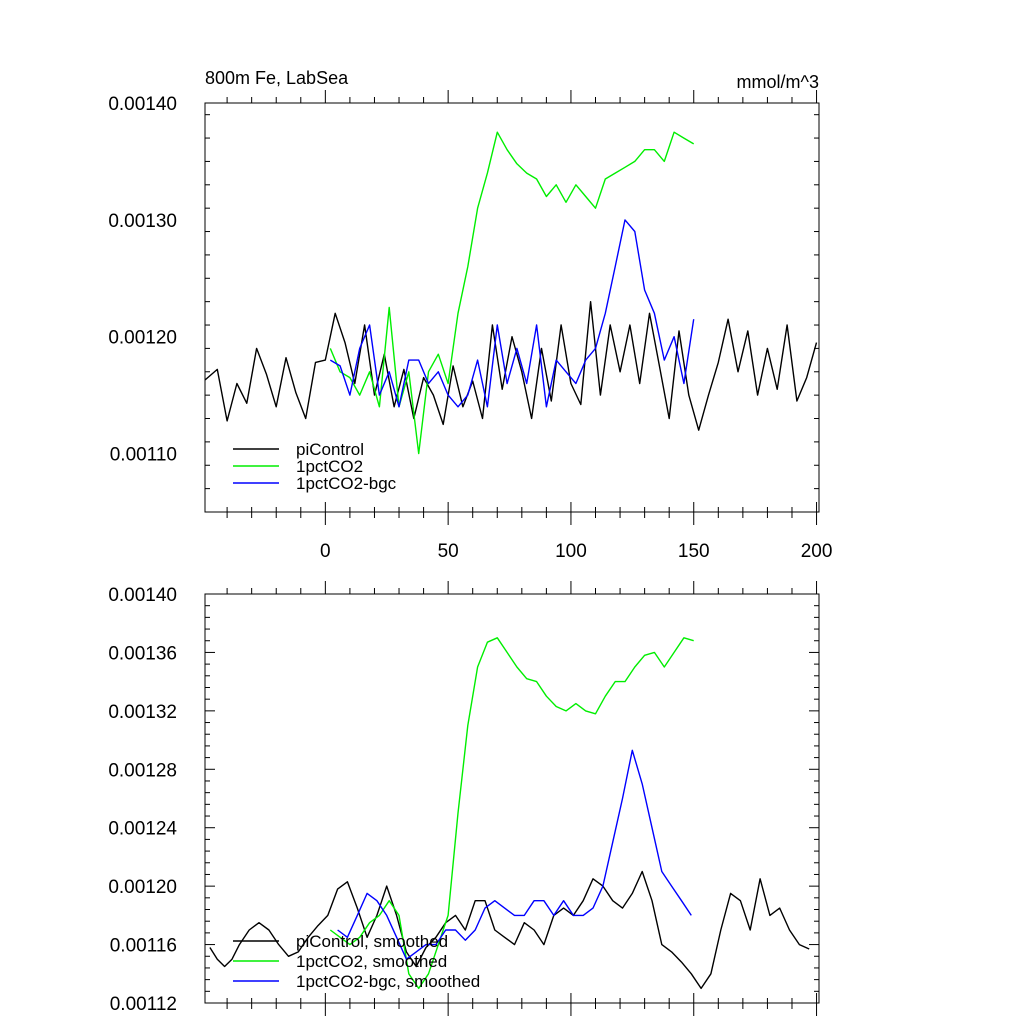 Image resolution: width=1024 pixels, height=1024 pixels. What do you see at coordinates (330, 449) in the screenshot?
I see `legend-label: piControl` at bounding box center [330, 449].